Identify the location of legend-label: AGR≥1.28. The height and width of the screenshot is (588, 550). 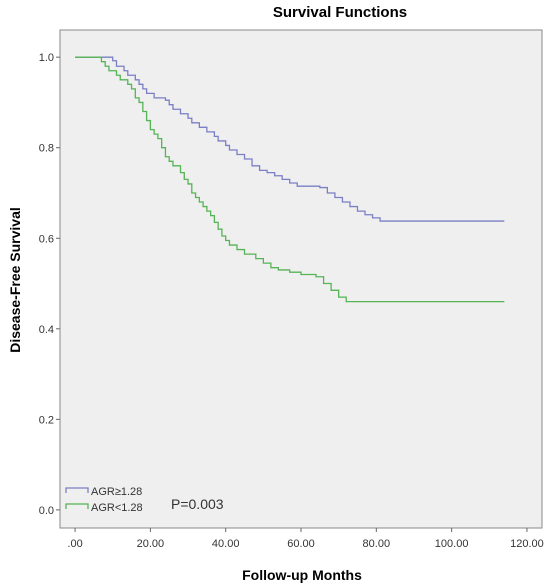
(116, 492).